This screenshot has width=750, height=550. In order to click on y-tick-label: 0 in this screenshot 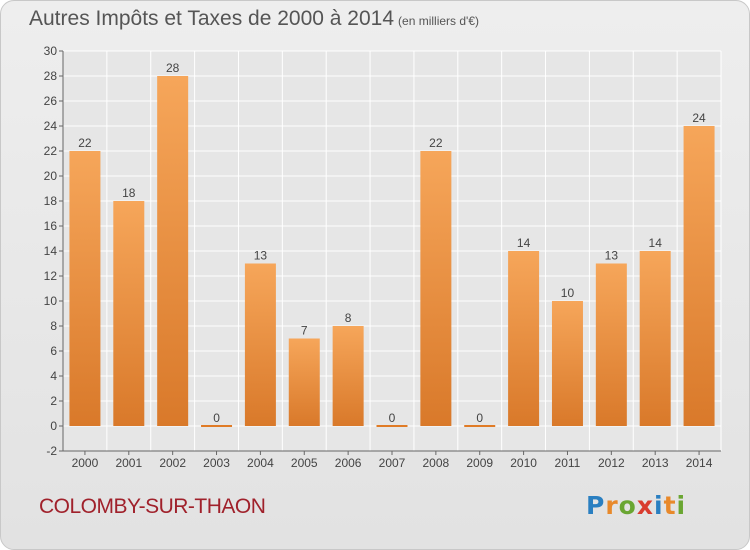, I will do `click(53, 426)`.